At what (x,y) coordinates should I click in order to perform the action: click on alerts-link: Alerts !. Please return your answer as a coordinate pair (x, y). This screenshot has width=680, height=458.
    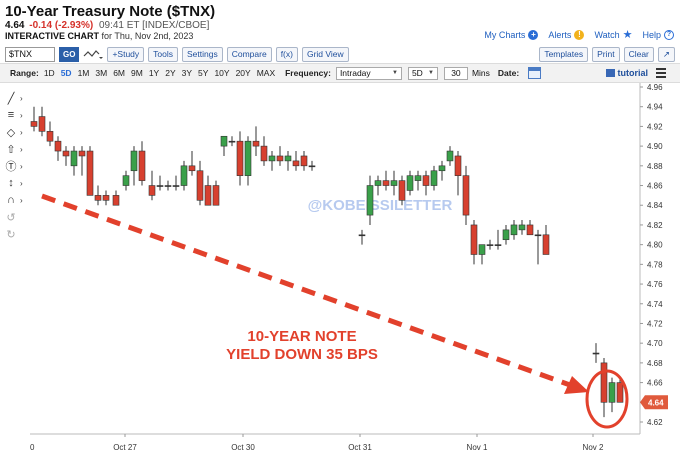
    Looking at the image, I should click on (566, 34).